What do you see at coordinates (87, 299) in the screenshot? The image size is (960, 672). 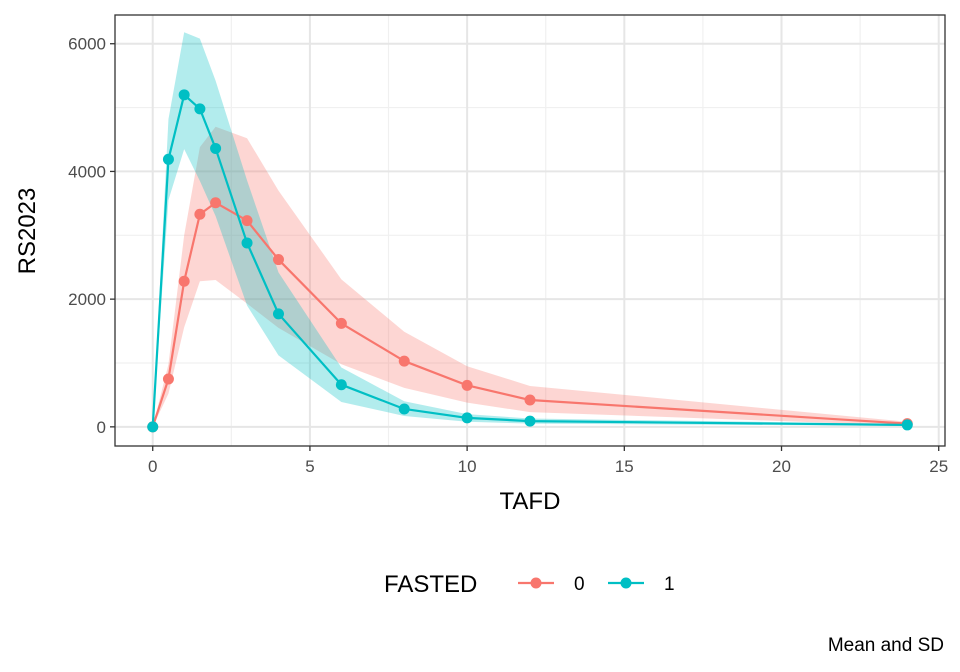 I see `y-tick-label: 2000` at bounding box center [87, 299].